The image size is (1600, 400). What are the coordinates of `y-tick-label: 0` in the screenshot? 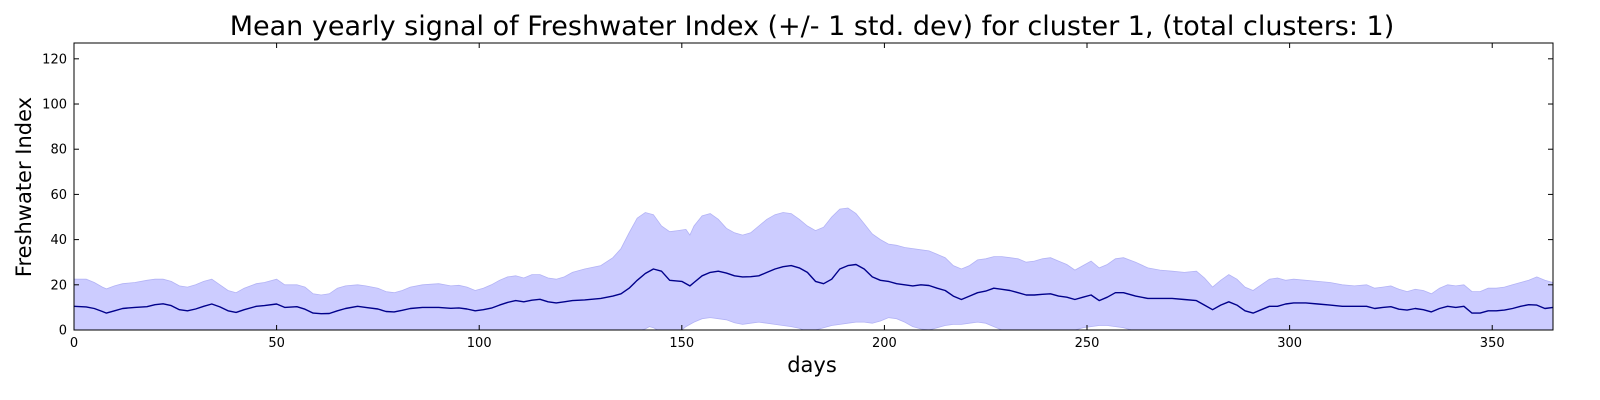 It's located at (63, 331).